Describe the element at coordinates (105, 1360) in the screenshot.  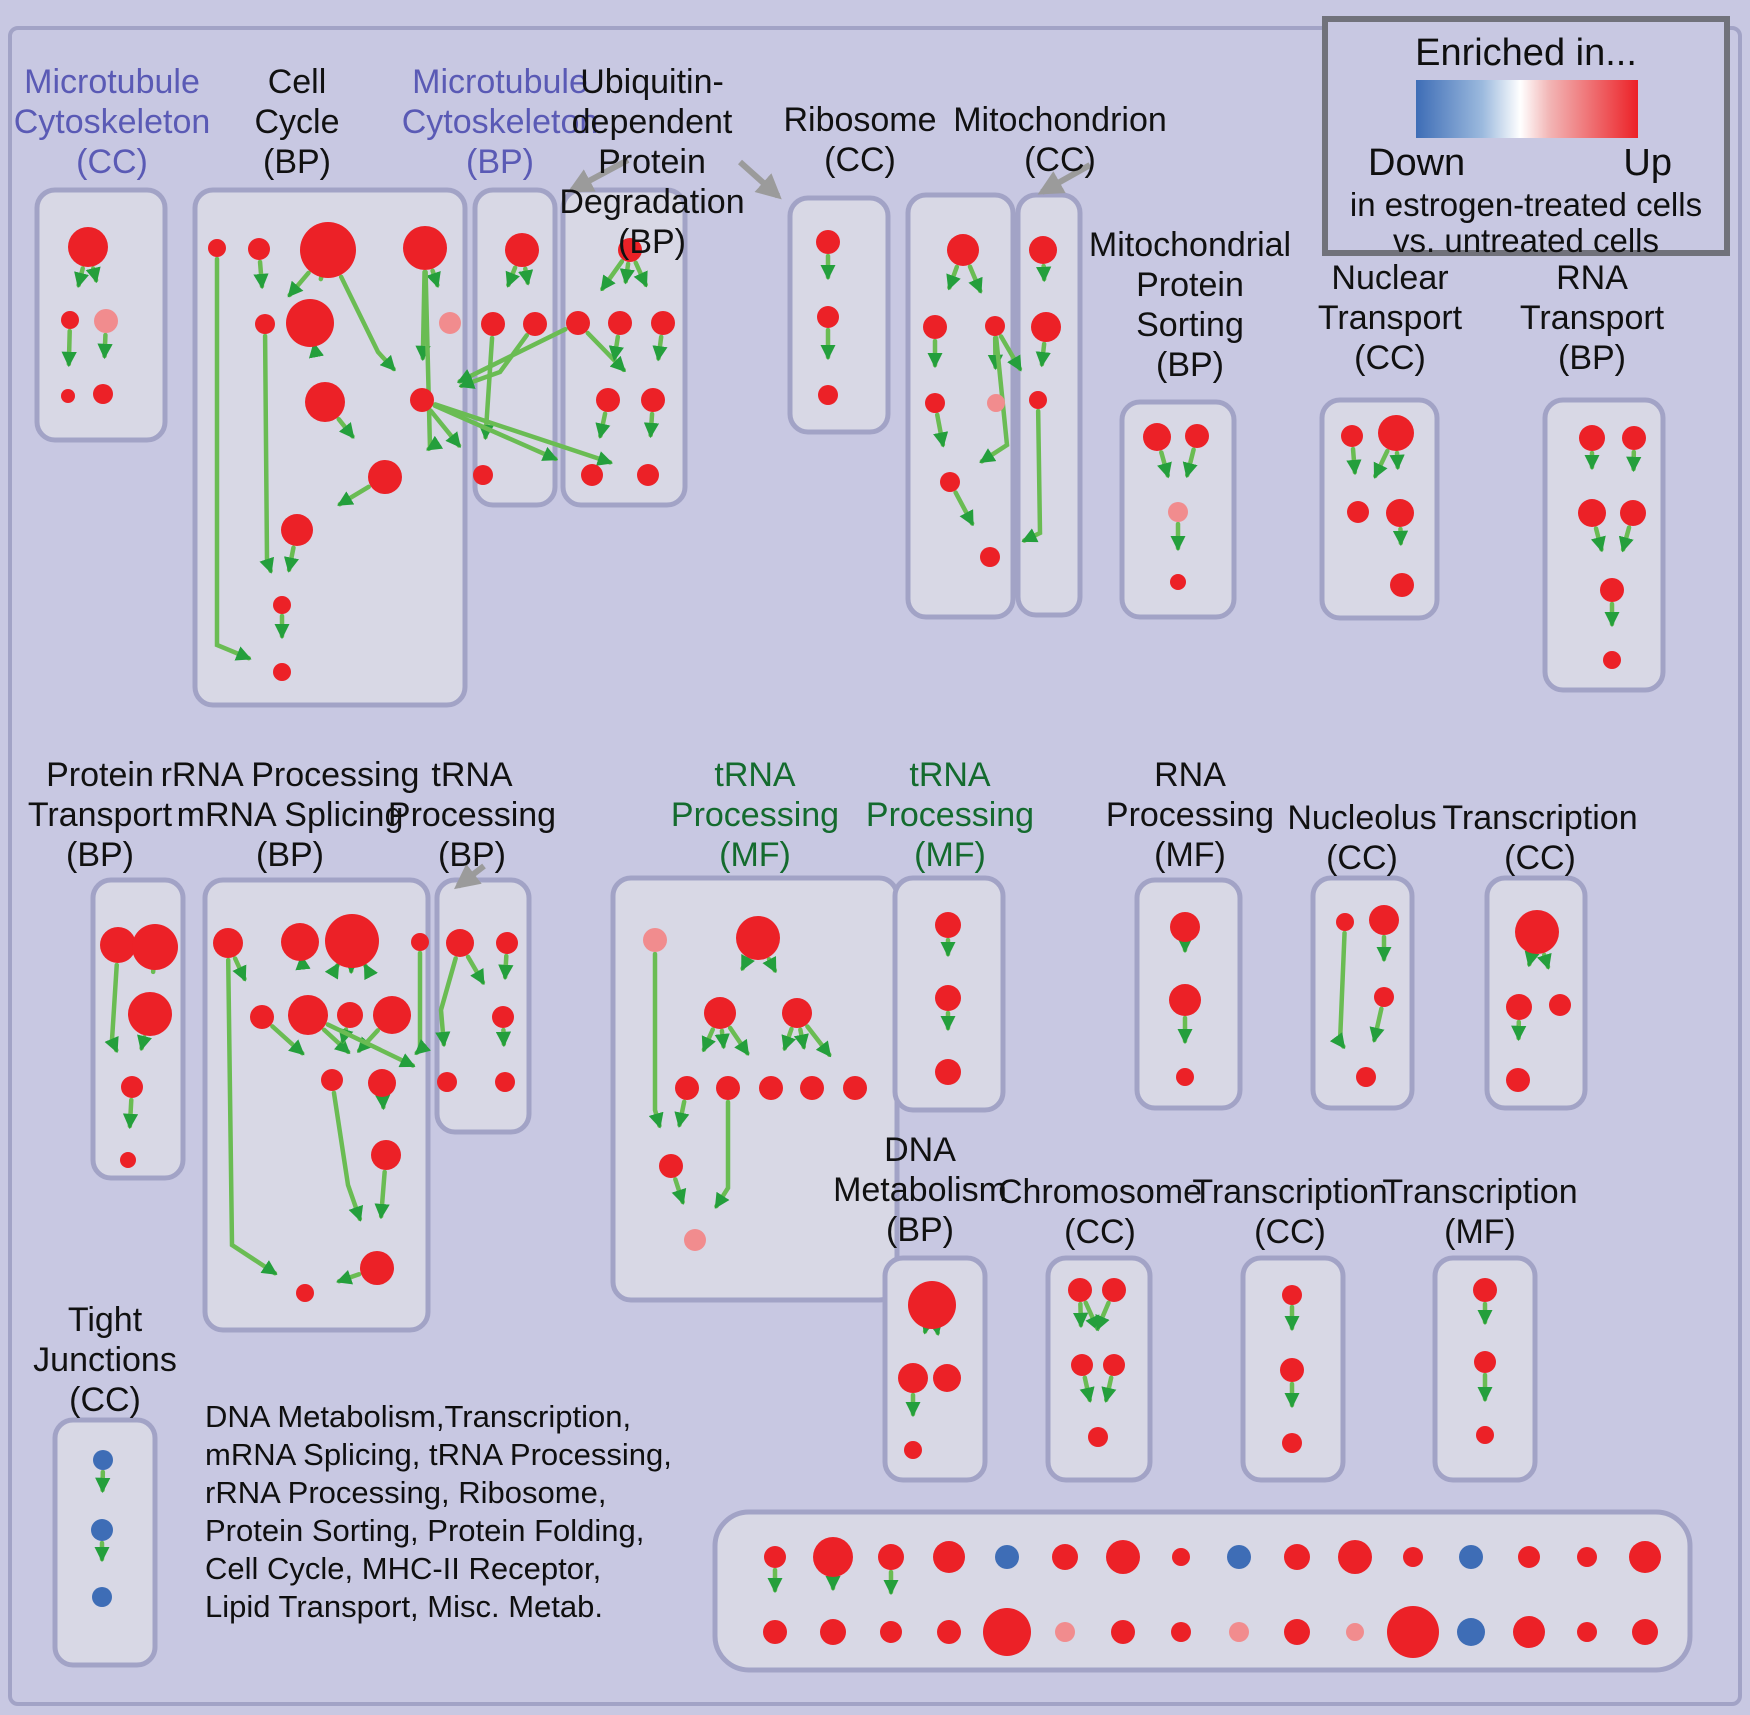
I see `group-label-tight-junc: Tight Junctions (CC)` at that location.